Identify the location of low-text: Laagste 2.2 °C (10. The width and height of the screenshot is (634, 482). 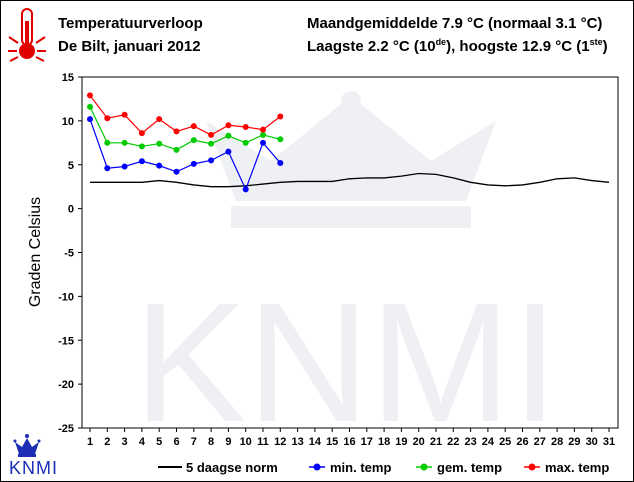
(371, 46).